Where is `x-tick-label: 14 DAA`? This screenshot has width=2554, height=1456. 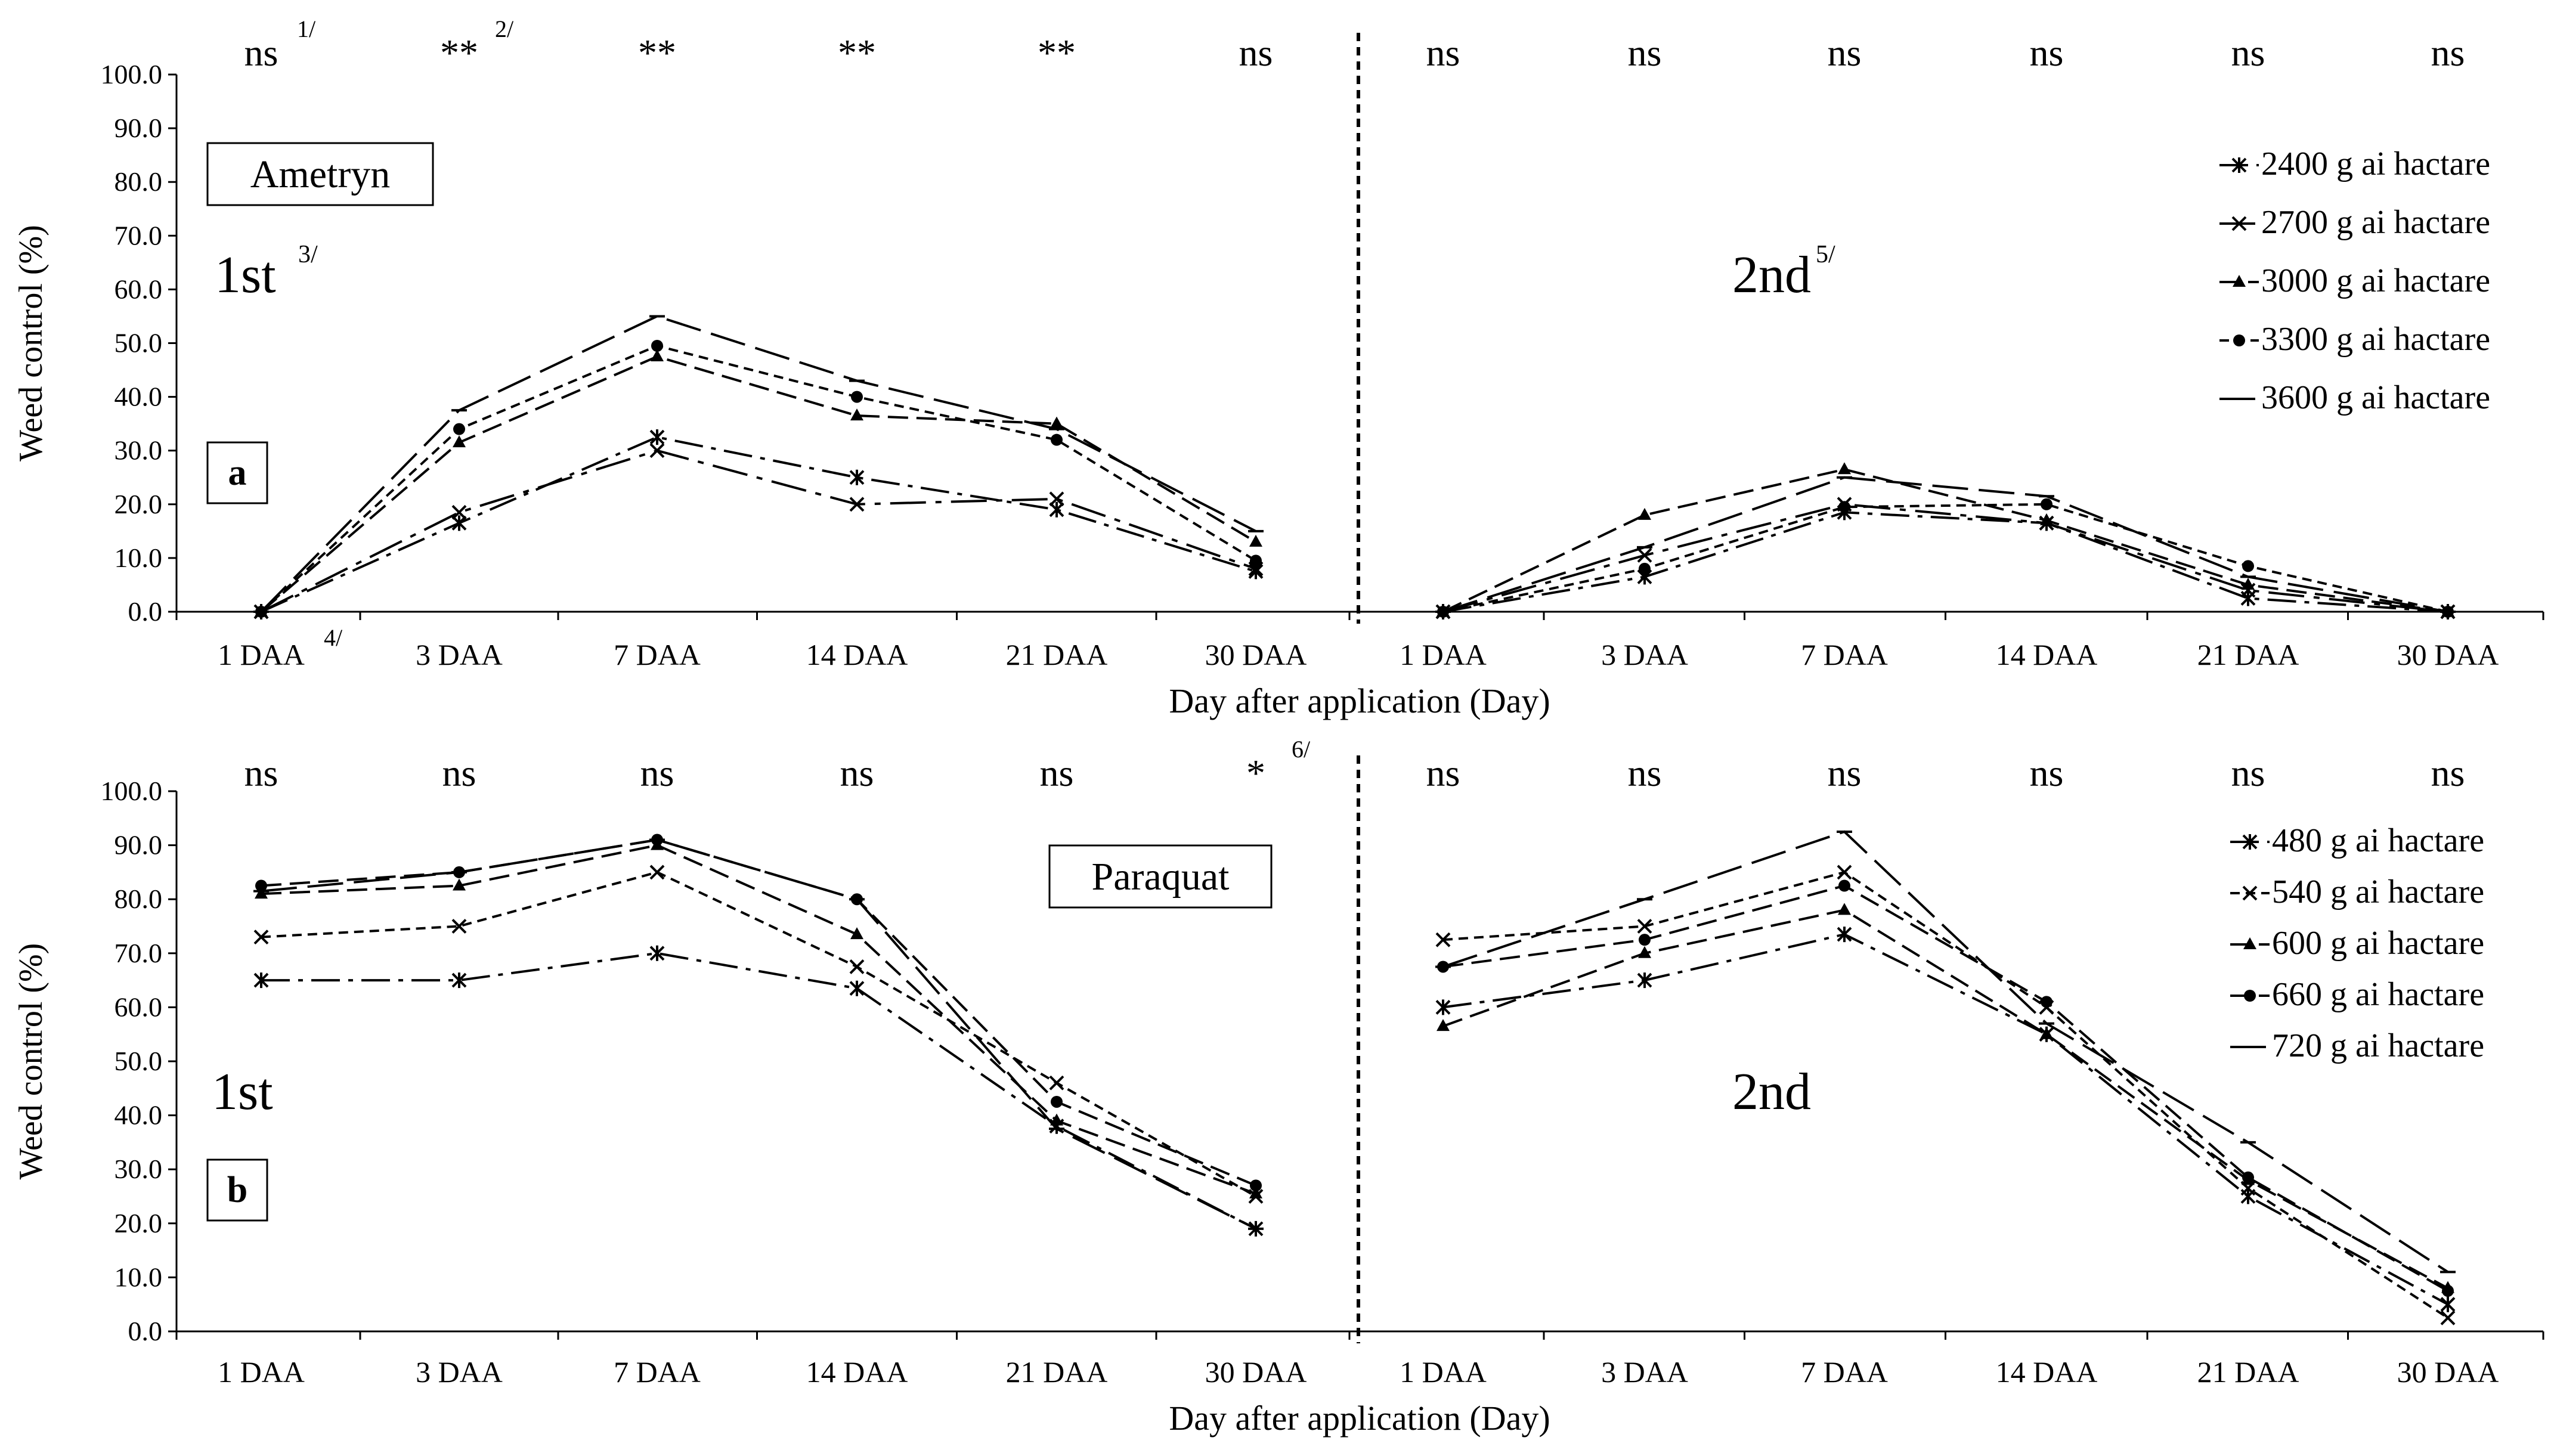 x-tick-label: 14 DAA is located at coordinates (857, 1372).